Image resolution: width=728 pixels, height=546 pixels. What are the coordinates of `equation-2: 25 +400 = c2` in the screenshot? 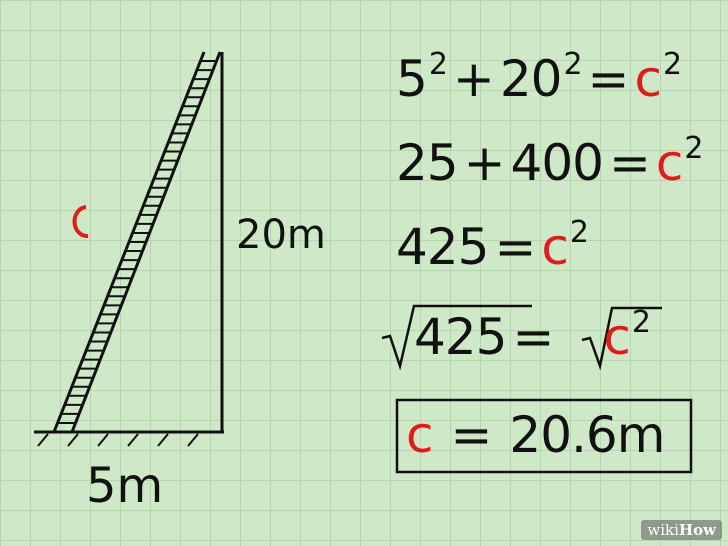 It's located at (549, 161).